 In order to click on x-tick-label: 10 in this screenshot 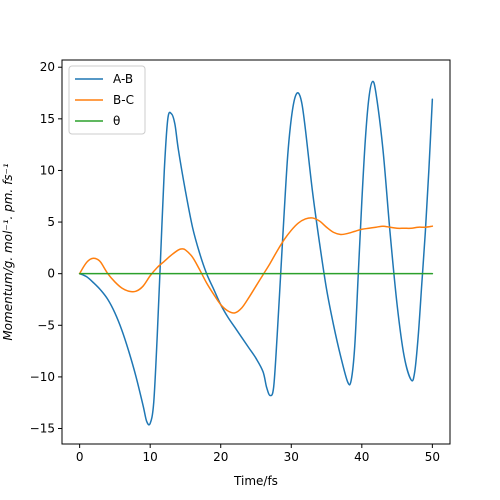, I will do `click(150, 457)`.